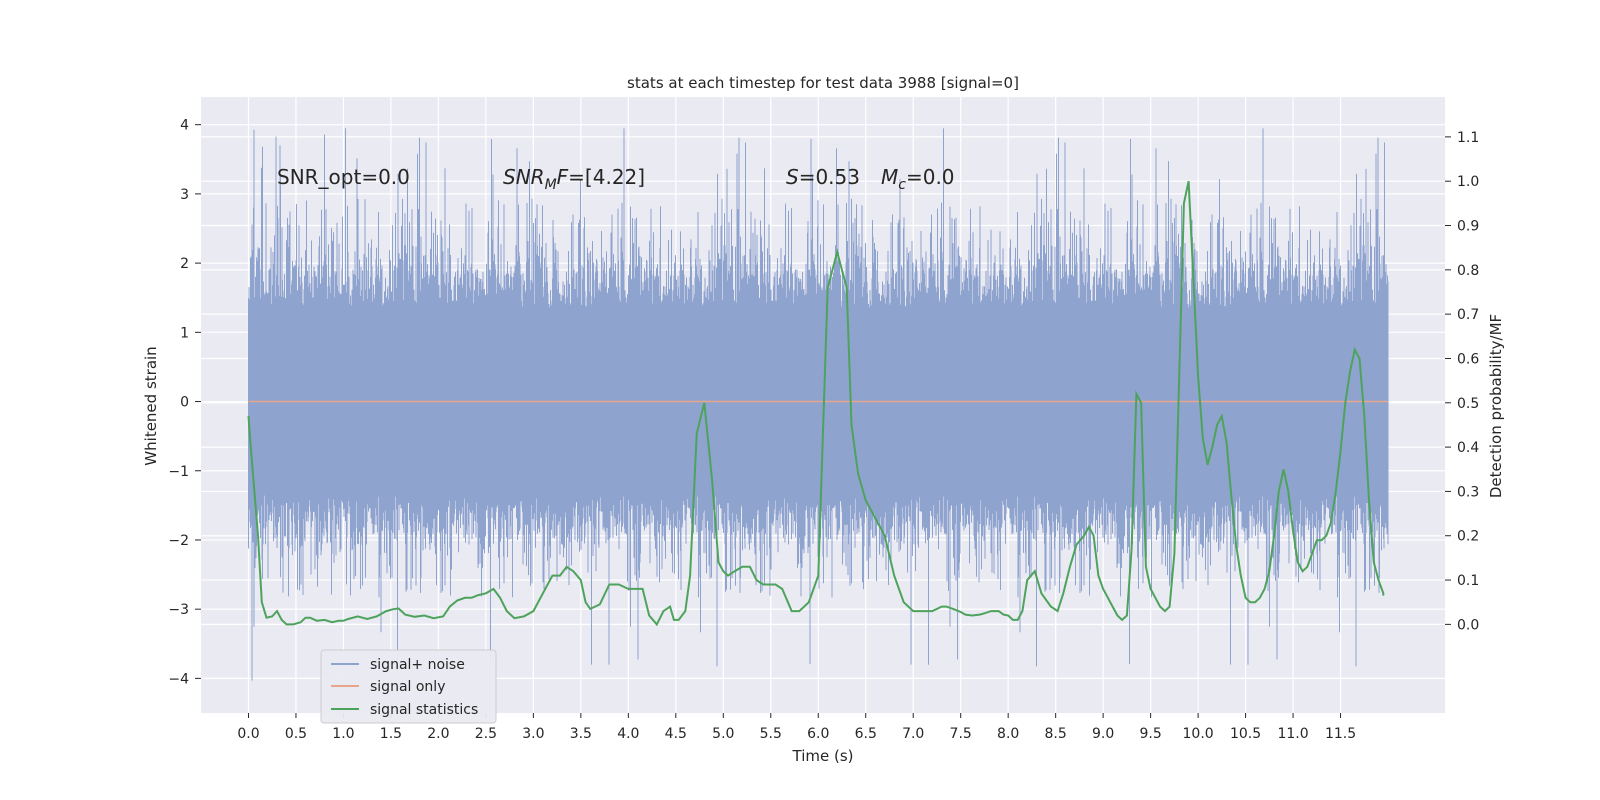 The width and height of the screenshot is (1600, 800). What do you see at coordinates (296, 734) in the screenshot?
I see `x-tick-label-1: 0.5` at bounding box center [296, 734].